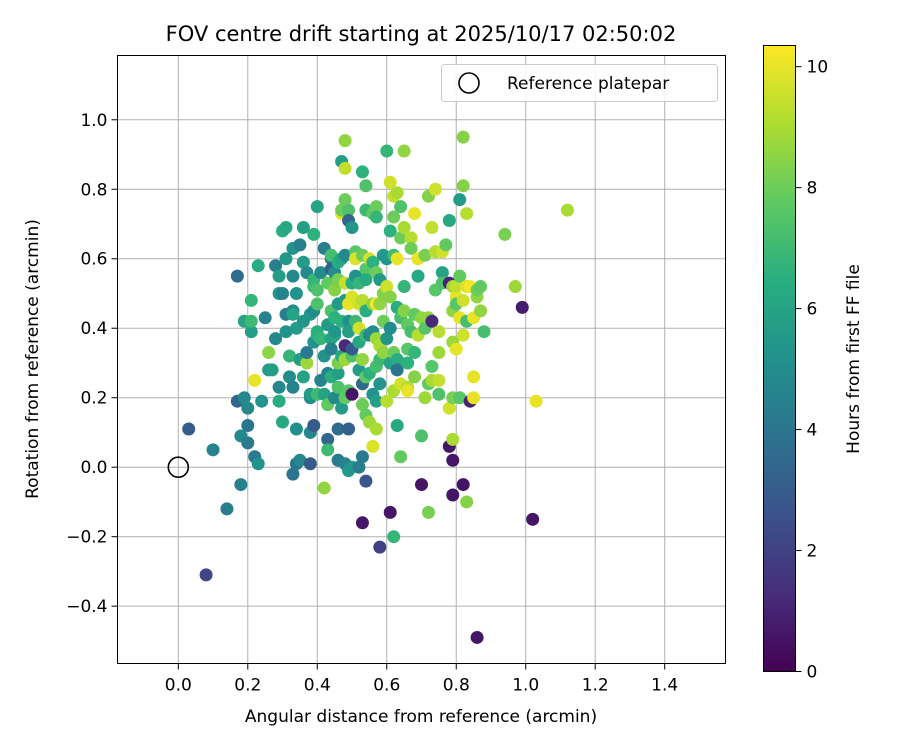  What do you see at coordinates (93, 121) in the screenshot?
I see `y-tick-label: 1.0` at bounding box center [93, 121].